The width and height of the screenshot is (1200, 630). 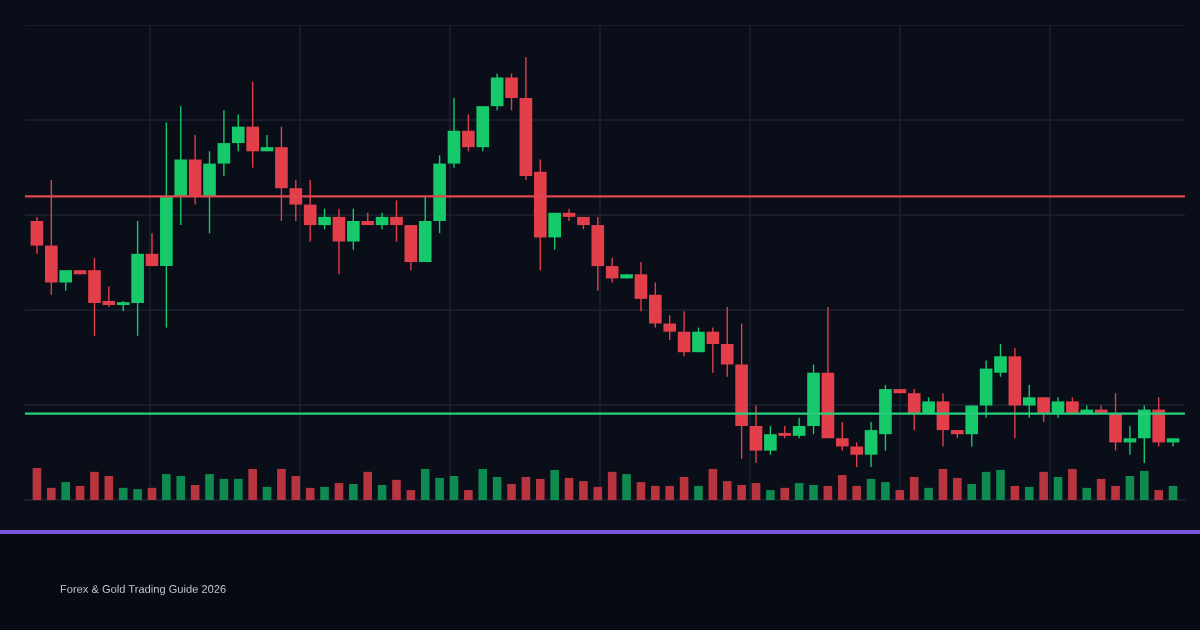 I want to click on text: Forex & Gold Trading Guide 2026, so click(x=143, y=590).